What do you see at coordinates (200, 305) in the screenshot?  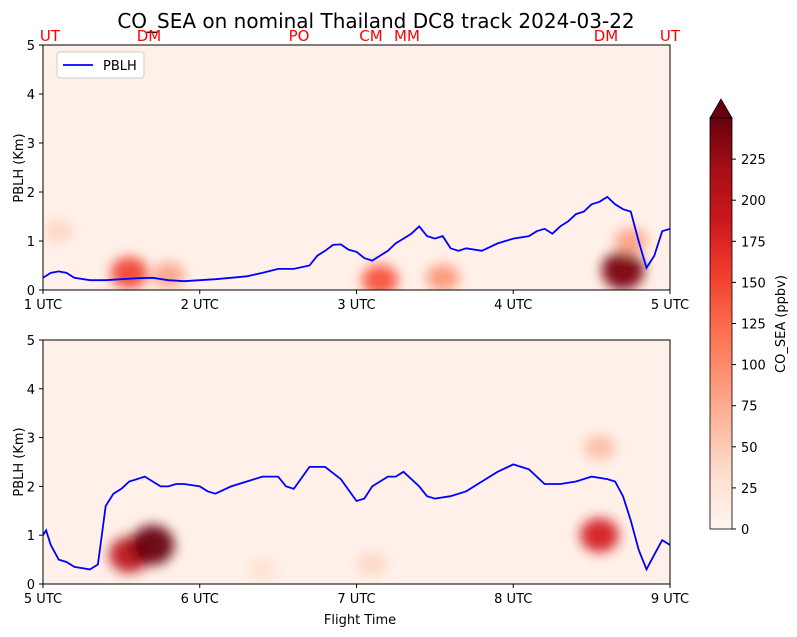 I see `x-tick-label: 2 UTC` at bounding box center [200, 305].